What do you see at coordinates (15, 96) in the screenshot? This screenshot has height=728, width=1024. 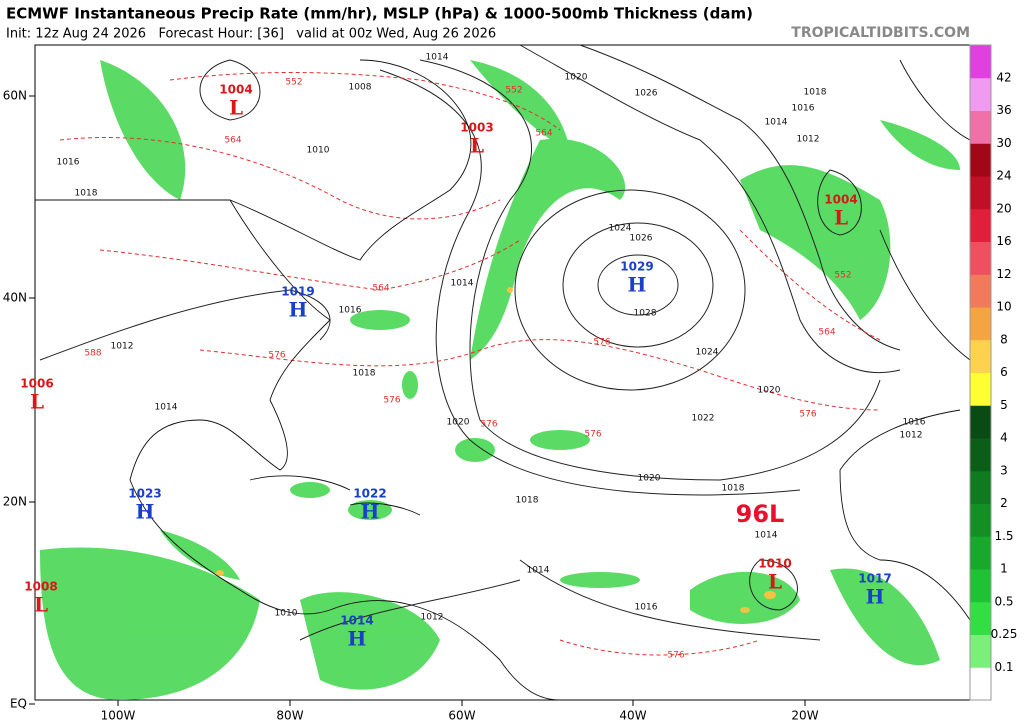 I see `lat-label: 60N` at bounding box center [15, 96].